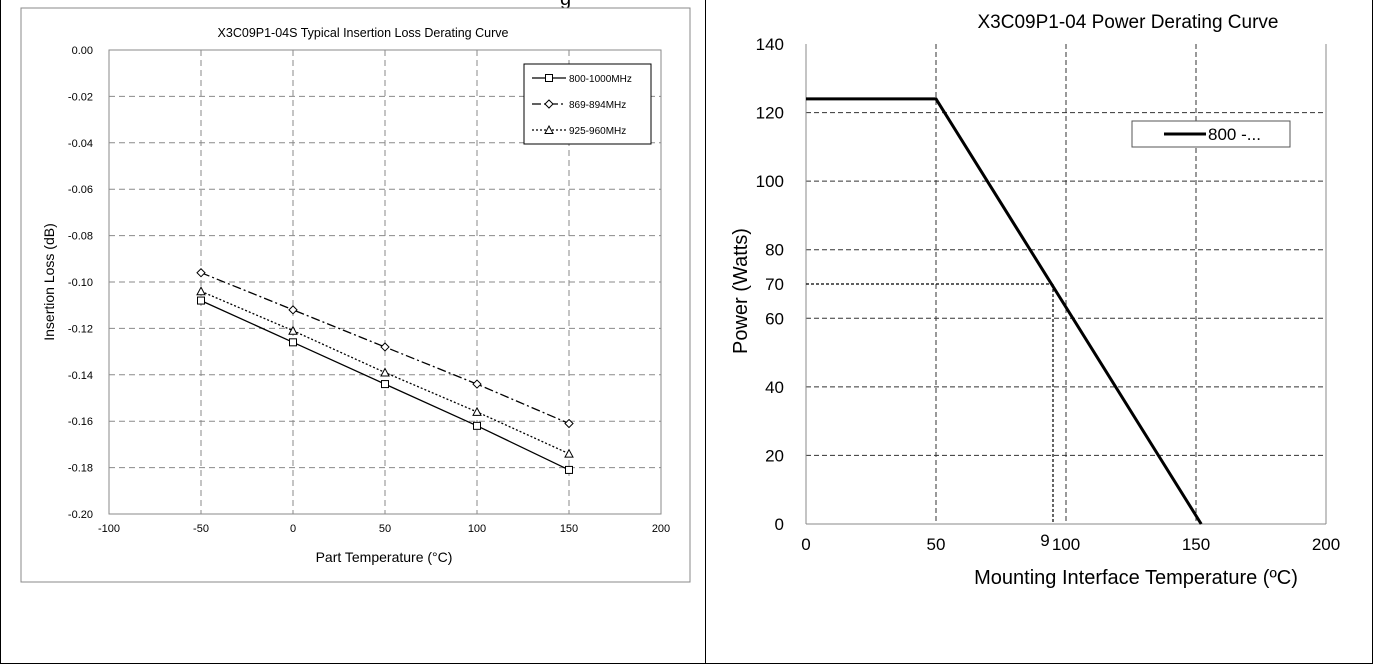 The height and width of the screenshot is (669, 1373). Describe the element at coordinates (741, 291) in the screenshot. I see `y-axis-label: Power (Watts)` at that location.